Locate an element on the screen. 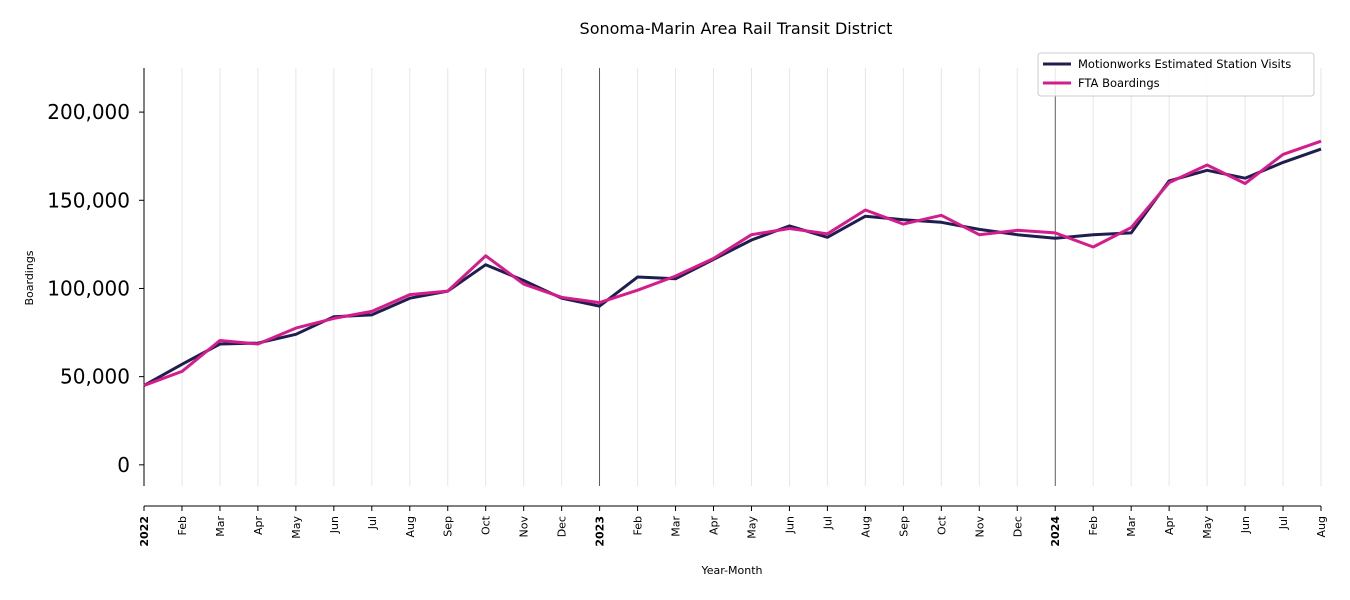  x-tick-label: 2022 is located at coordinates (144, 531).